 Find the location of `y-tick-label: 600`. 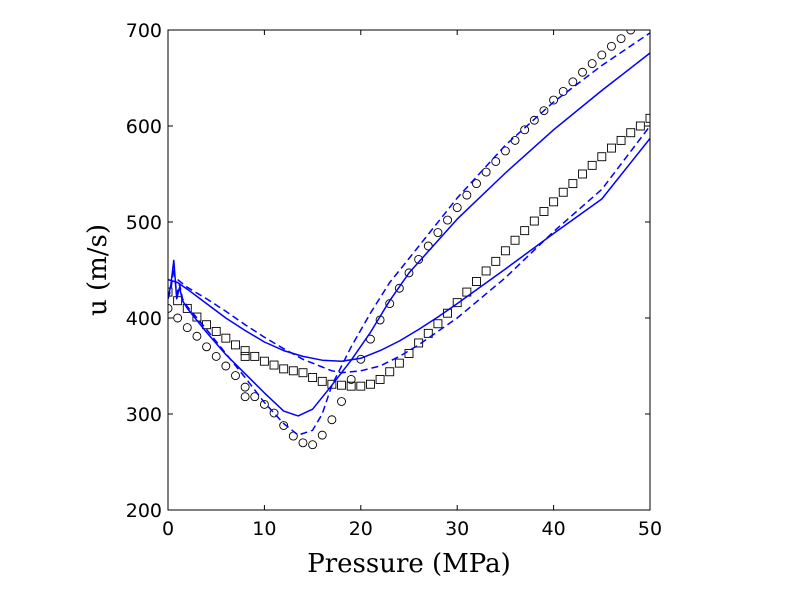

y-tick-label: 600 is located at coordinates (144, 127).